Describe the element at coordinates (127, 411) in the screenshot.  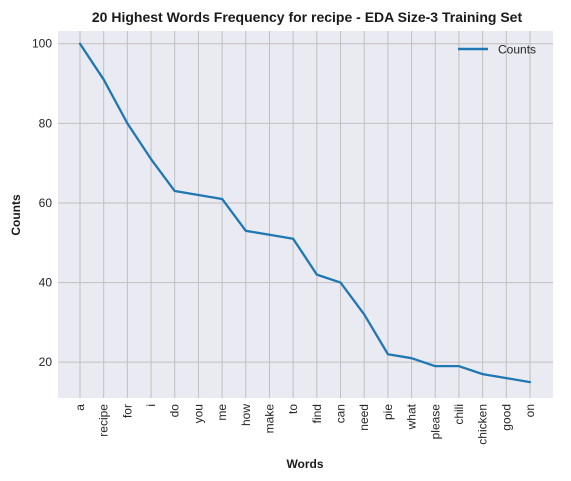
I see `x-tick-label: for` at that location.